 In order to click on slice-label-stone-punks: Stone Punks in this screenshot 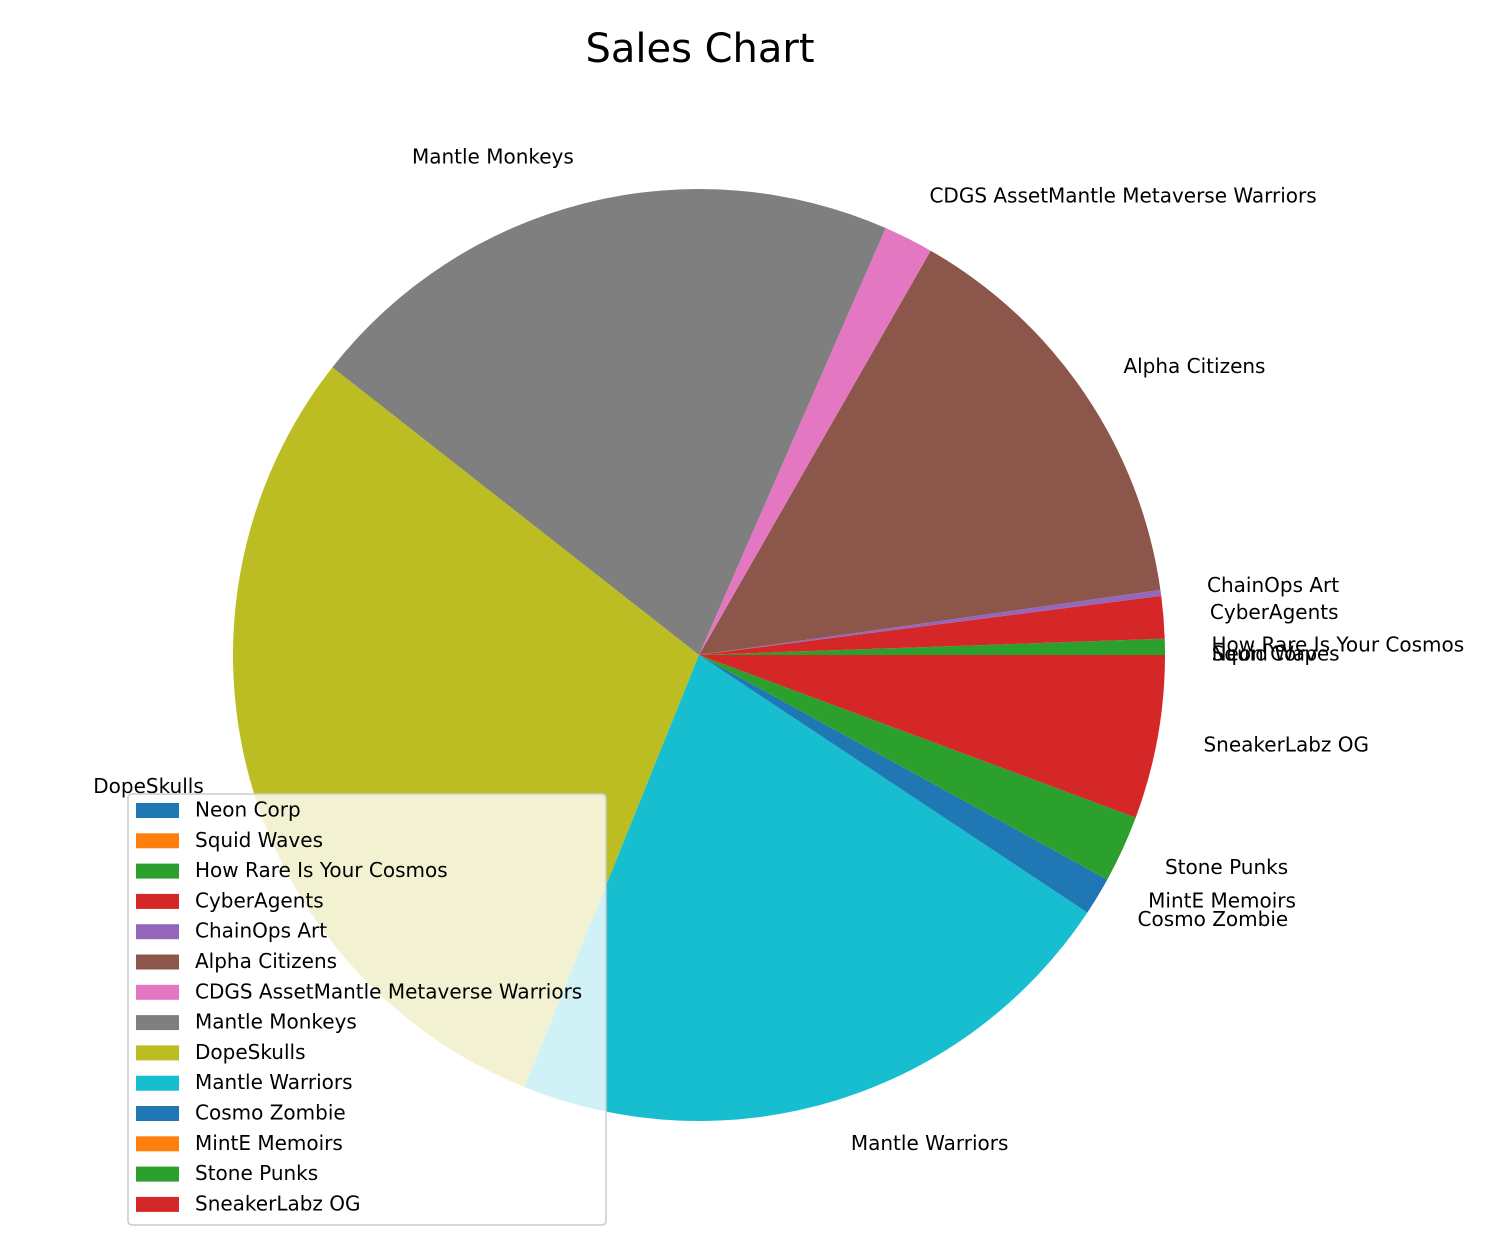, I will do `click(1226, 867)`.